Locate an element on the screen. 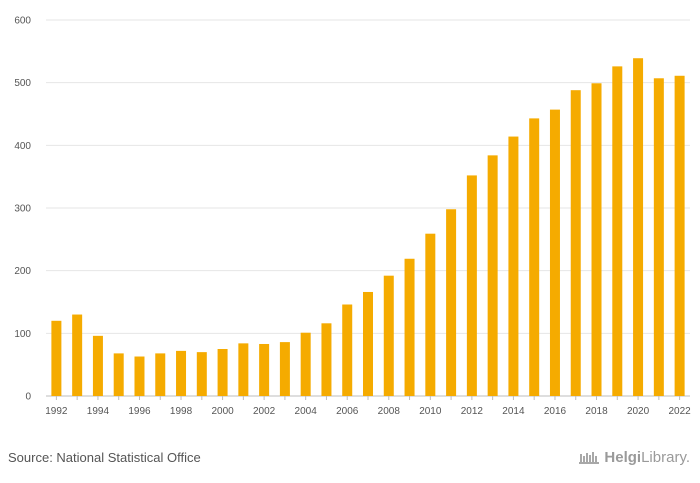 This screenshot has width=700, height=483. bar-2002 is located at coordinates (264, 369).